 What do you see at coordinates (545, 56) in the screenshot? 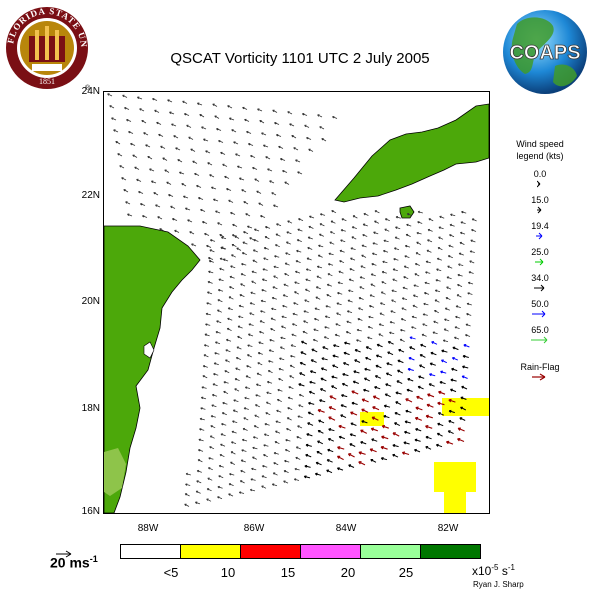
I see `coaps-logo: COAPS` at bounding box center [545, 56].